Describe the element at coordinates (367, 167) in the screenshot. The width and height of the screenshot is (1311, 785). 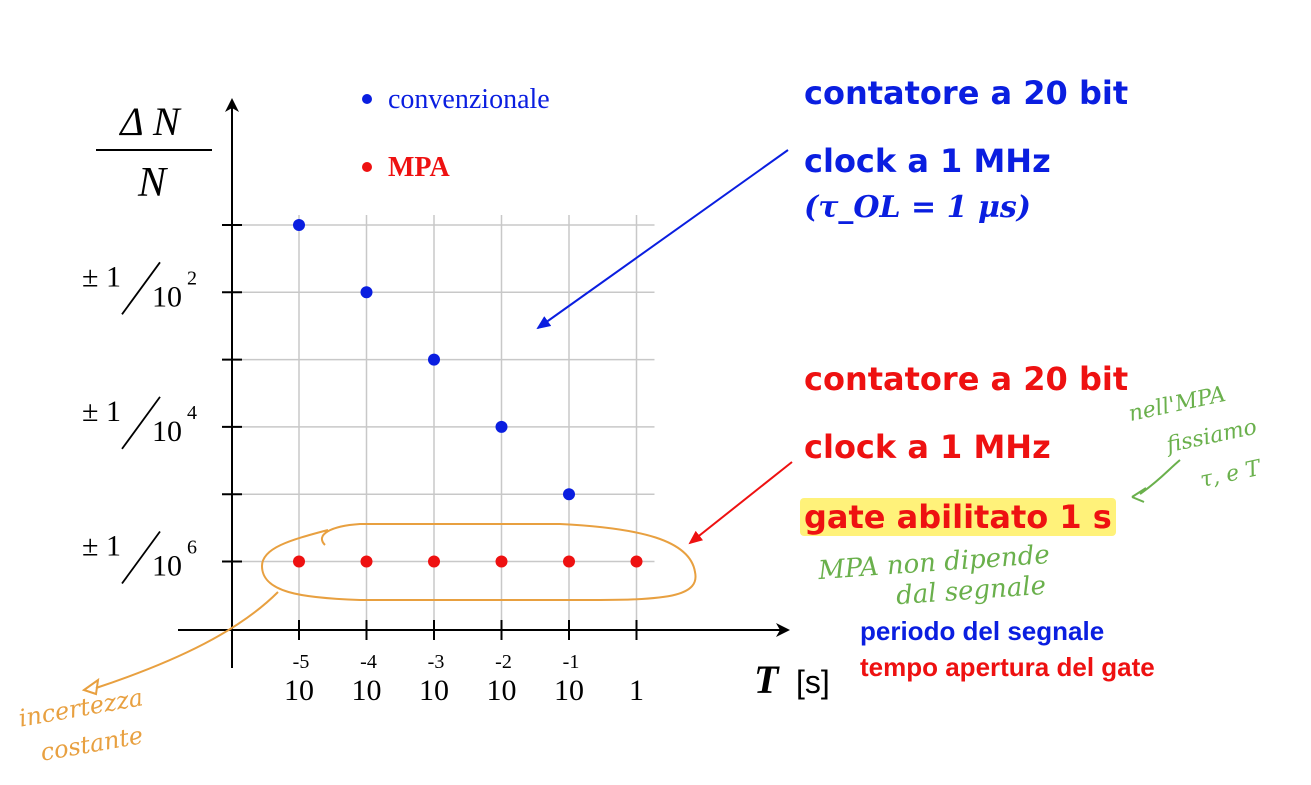
I see `legend-marker-mpa` at that location.